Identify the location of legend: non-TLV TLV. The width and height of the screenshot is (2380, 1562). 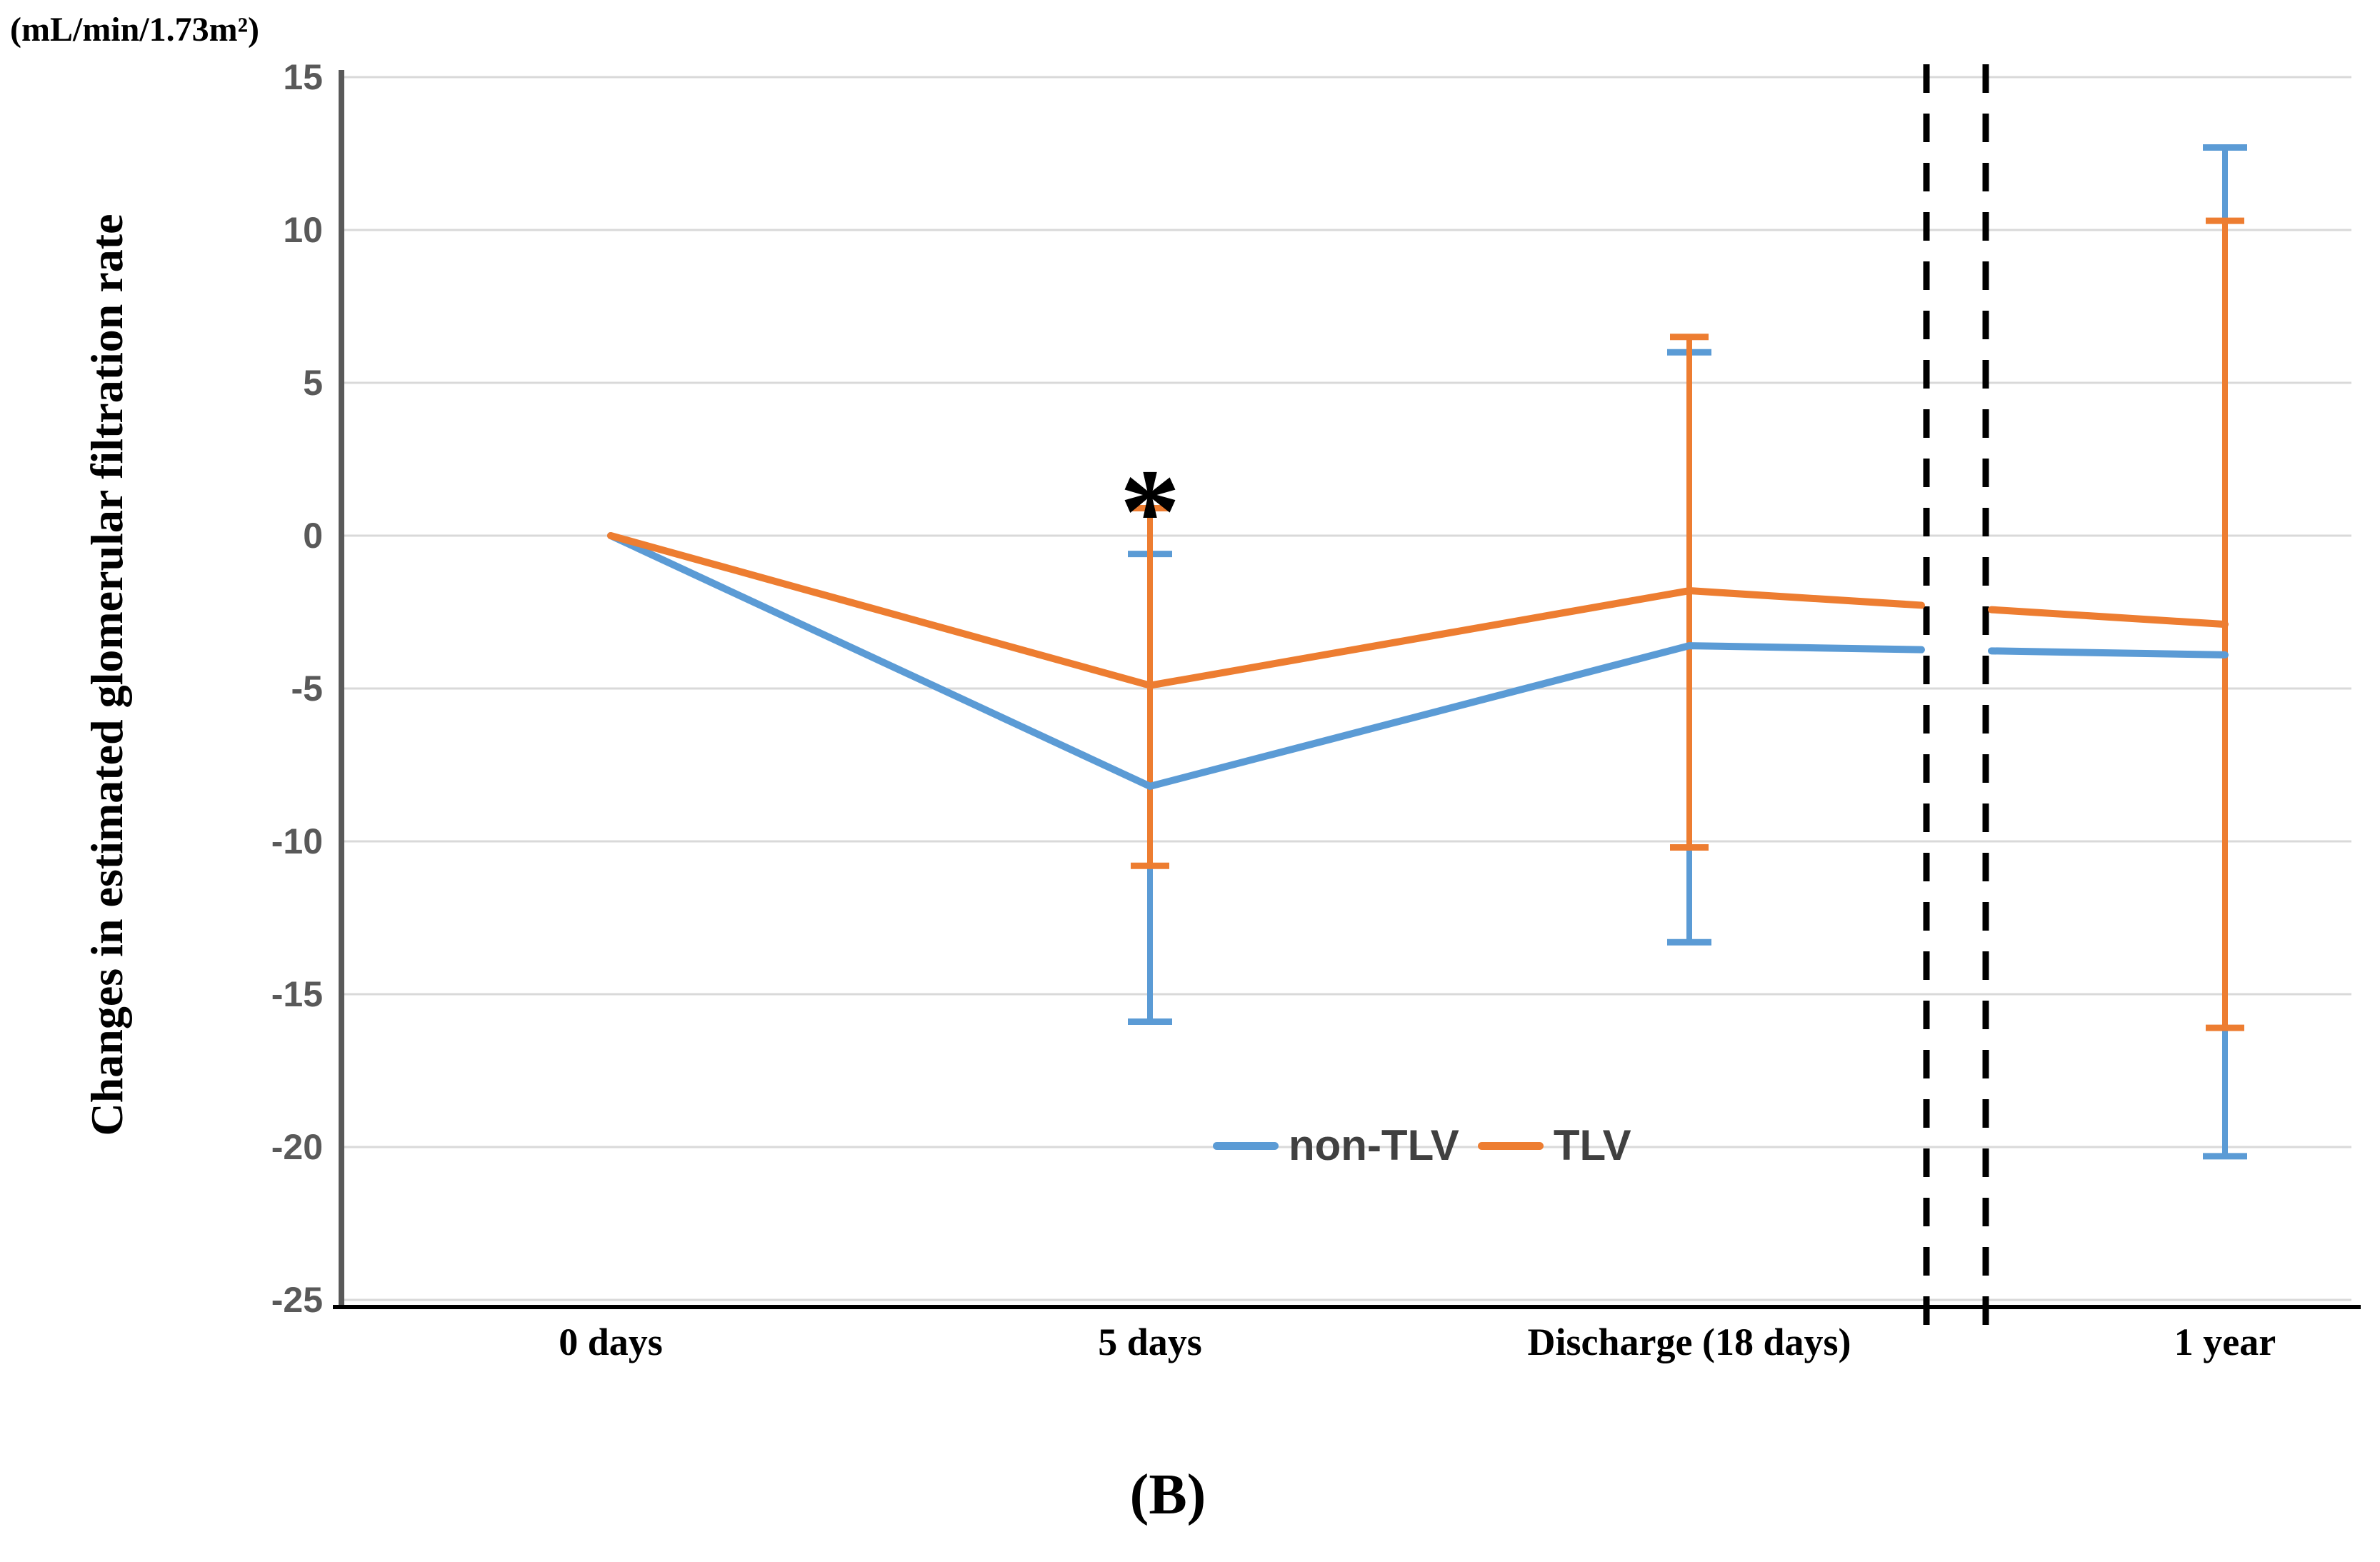
(1422, 1145).